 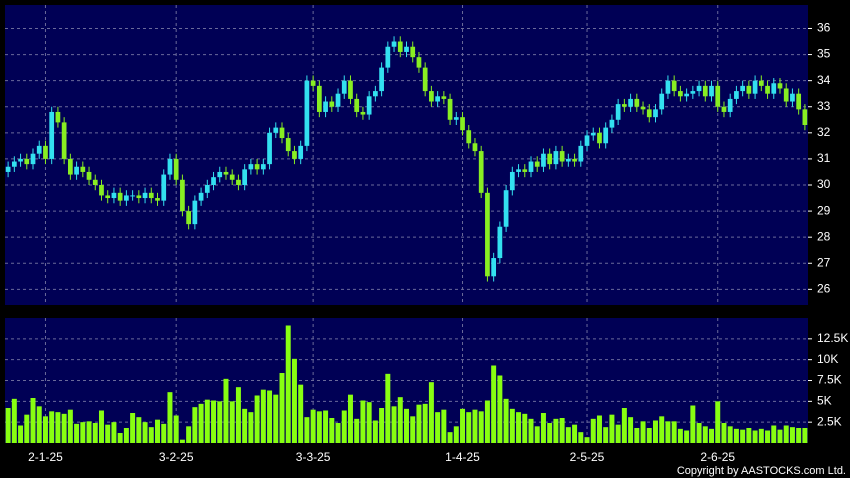 I want to click on x-tick-label: 1-4-25, so click(x=462, y=457).